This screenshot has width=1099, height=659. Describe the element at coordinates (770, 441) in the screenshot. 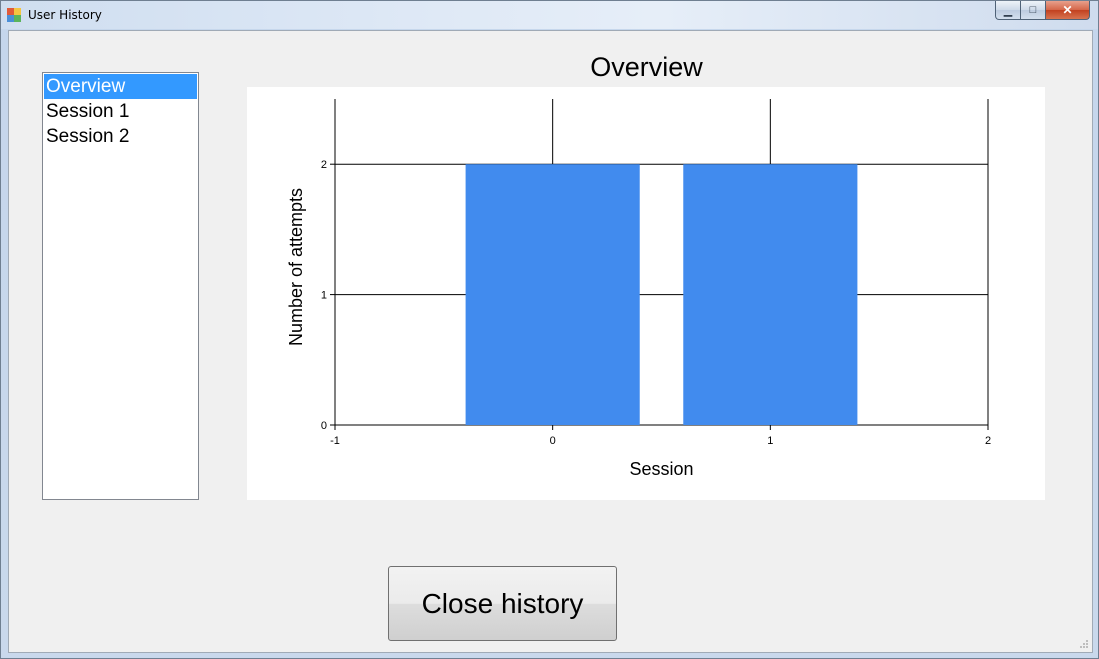

I see `x-tick-label: 1` at that location.